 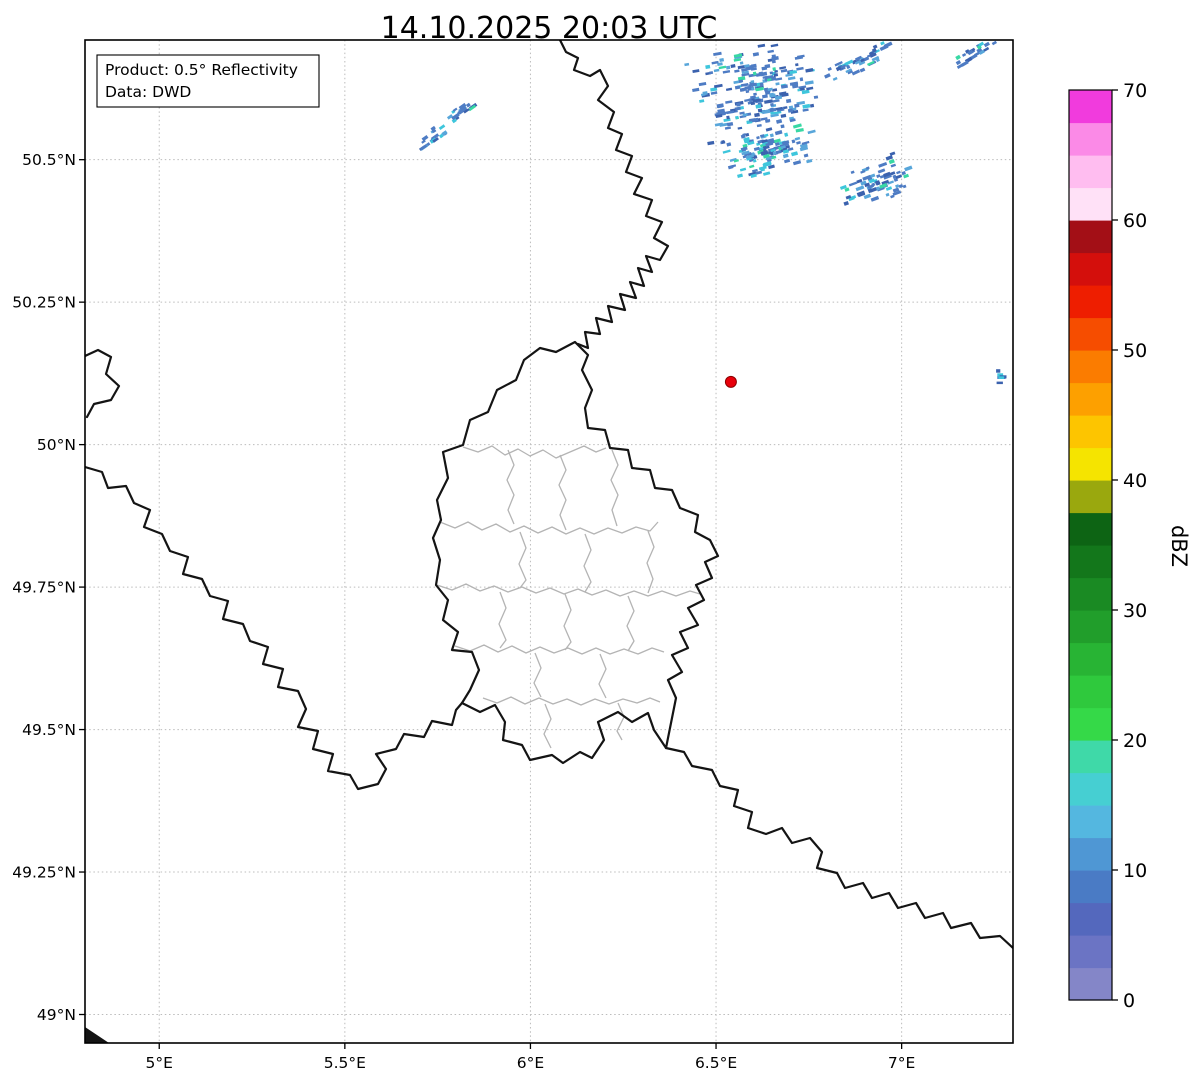 What do you see at coordinates (1135, 611) in the screenshot?
I see `colorbar-tick-label: 30` at bounding box center [1135, 611].